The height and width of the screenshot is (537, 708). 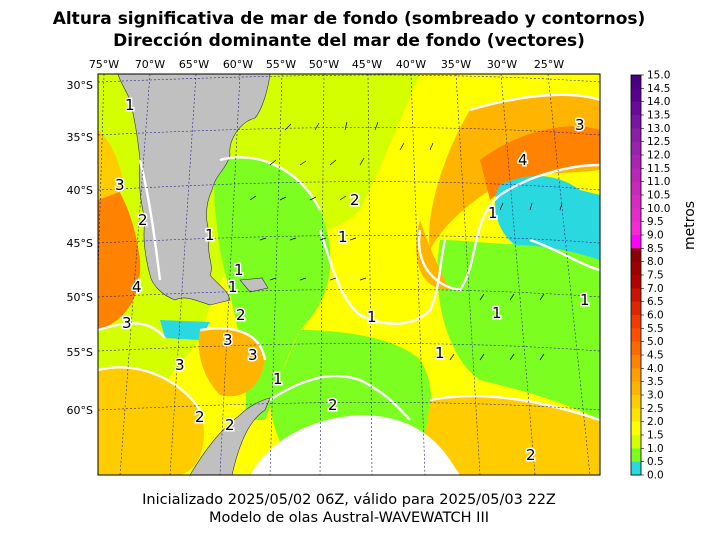 What do you see at coordinates (655, 462) in the screenshot?
I see `colorbar-tick-label: 0.5` at bounding box center [655, 462].